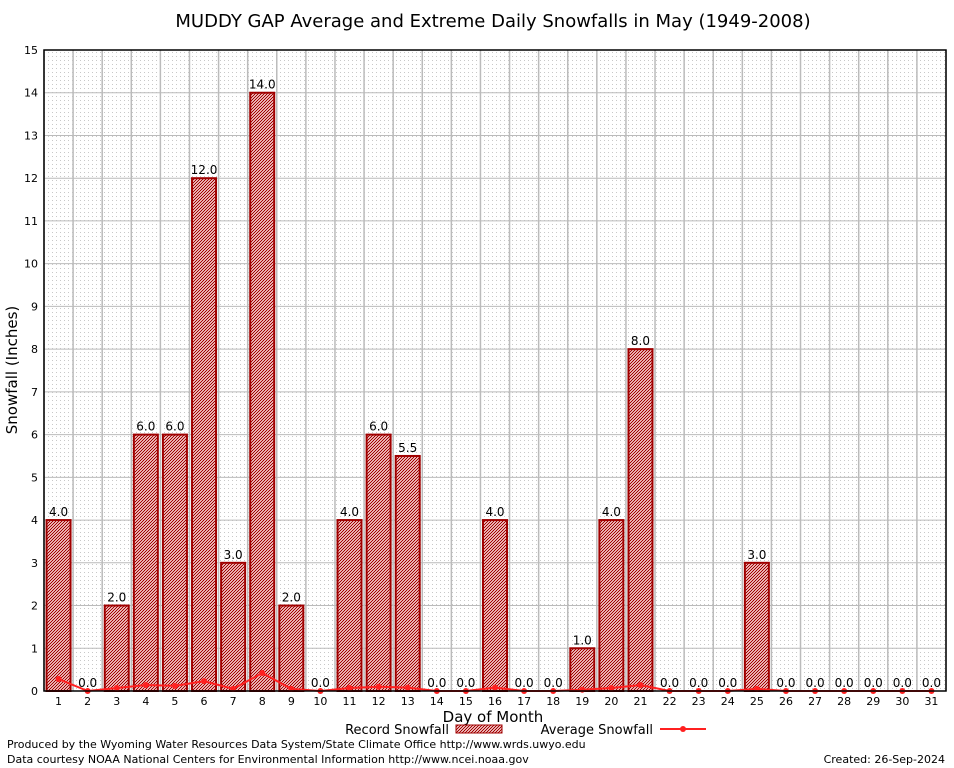 This screenshot has height=768, width=954. Describe the element at coordinates (495, 701) in the screenshot. I see `x-tick-label: 16` at that location.